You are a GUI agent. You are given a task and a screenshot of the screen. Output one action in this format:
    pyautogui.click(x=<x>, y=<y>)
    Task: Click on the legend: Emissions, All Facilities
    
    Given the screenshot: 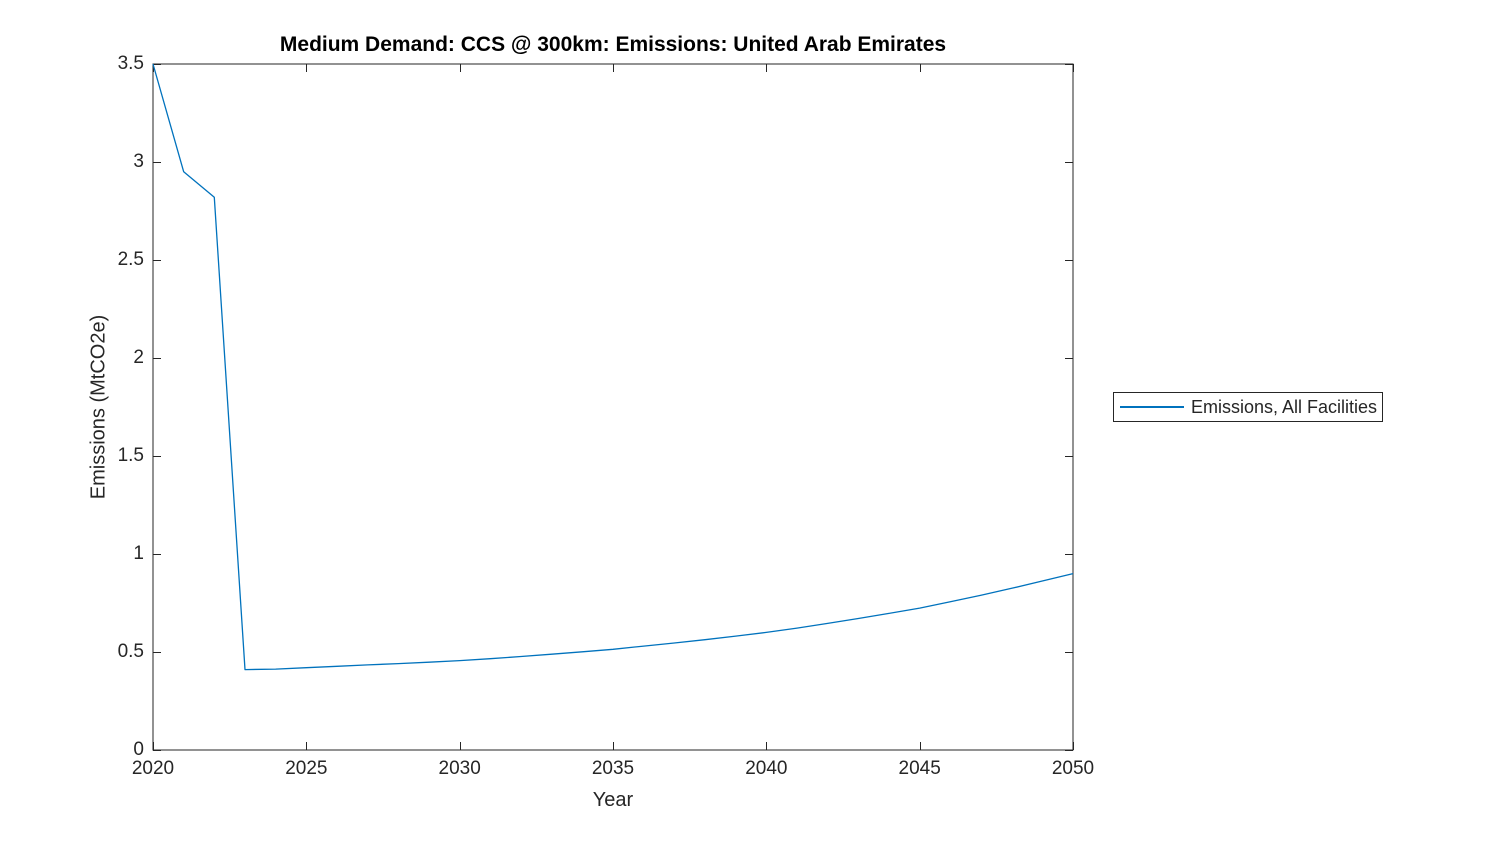 What is the action you would take?
    pyautogui.click(x=1248, y=407)
    